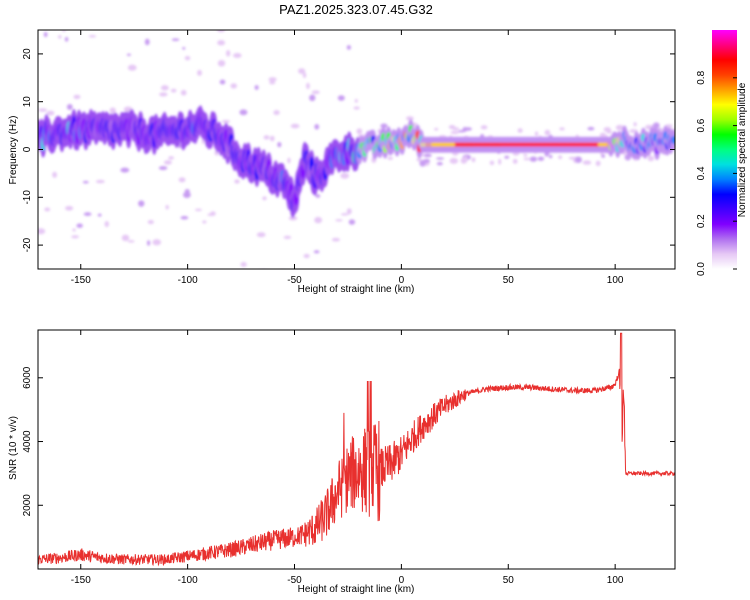  What do you see at coordinates (81, 280) in the screenshot?
I see `spectrogram-x-tick-label: -150` at bounding box center [81, 280].